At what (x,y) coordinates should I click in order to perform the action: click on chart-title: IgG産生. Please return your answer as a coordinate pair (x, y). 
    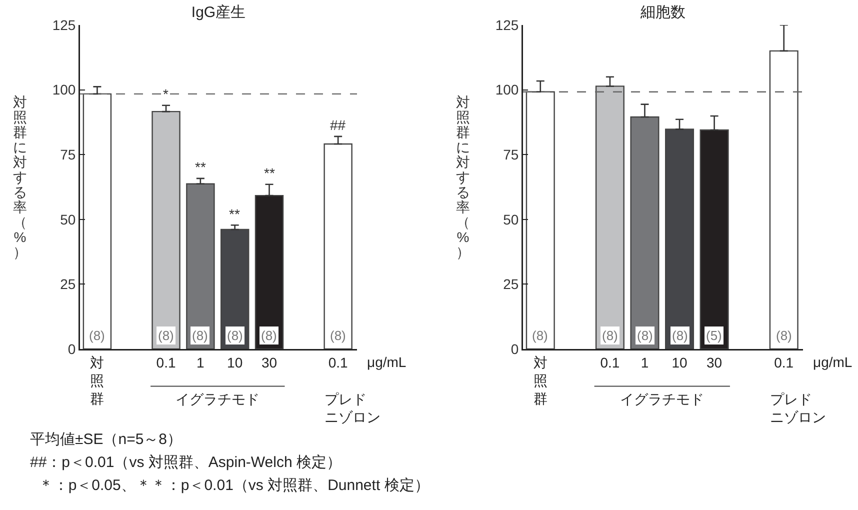
    Looking at the image, I should click on (218, 12).